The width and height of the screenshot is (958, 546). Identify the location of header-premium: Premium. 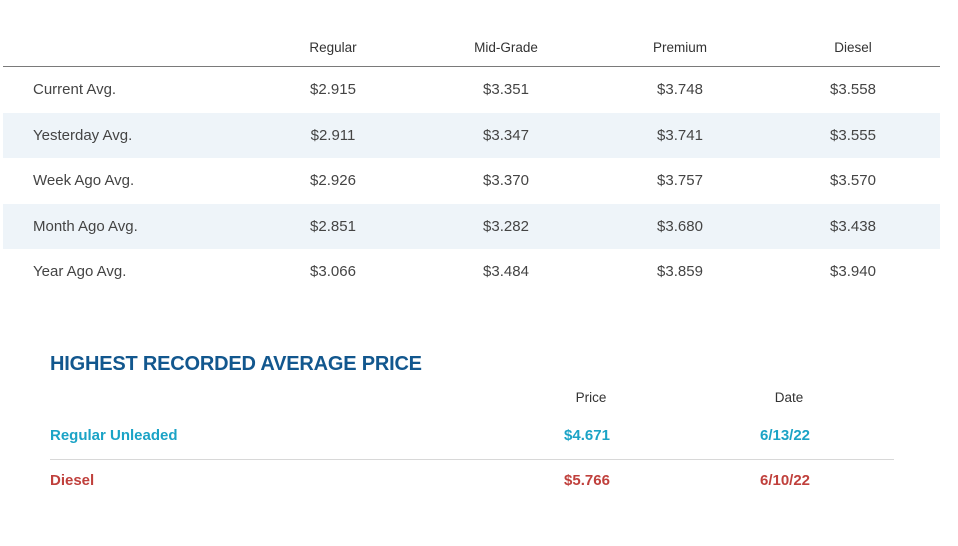
(680, 47).